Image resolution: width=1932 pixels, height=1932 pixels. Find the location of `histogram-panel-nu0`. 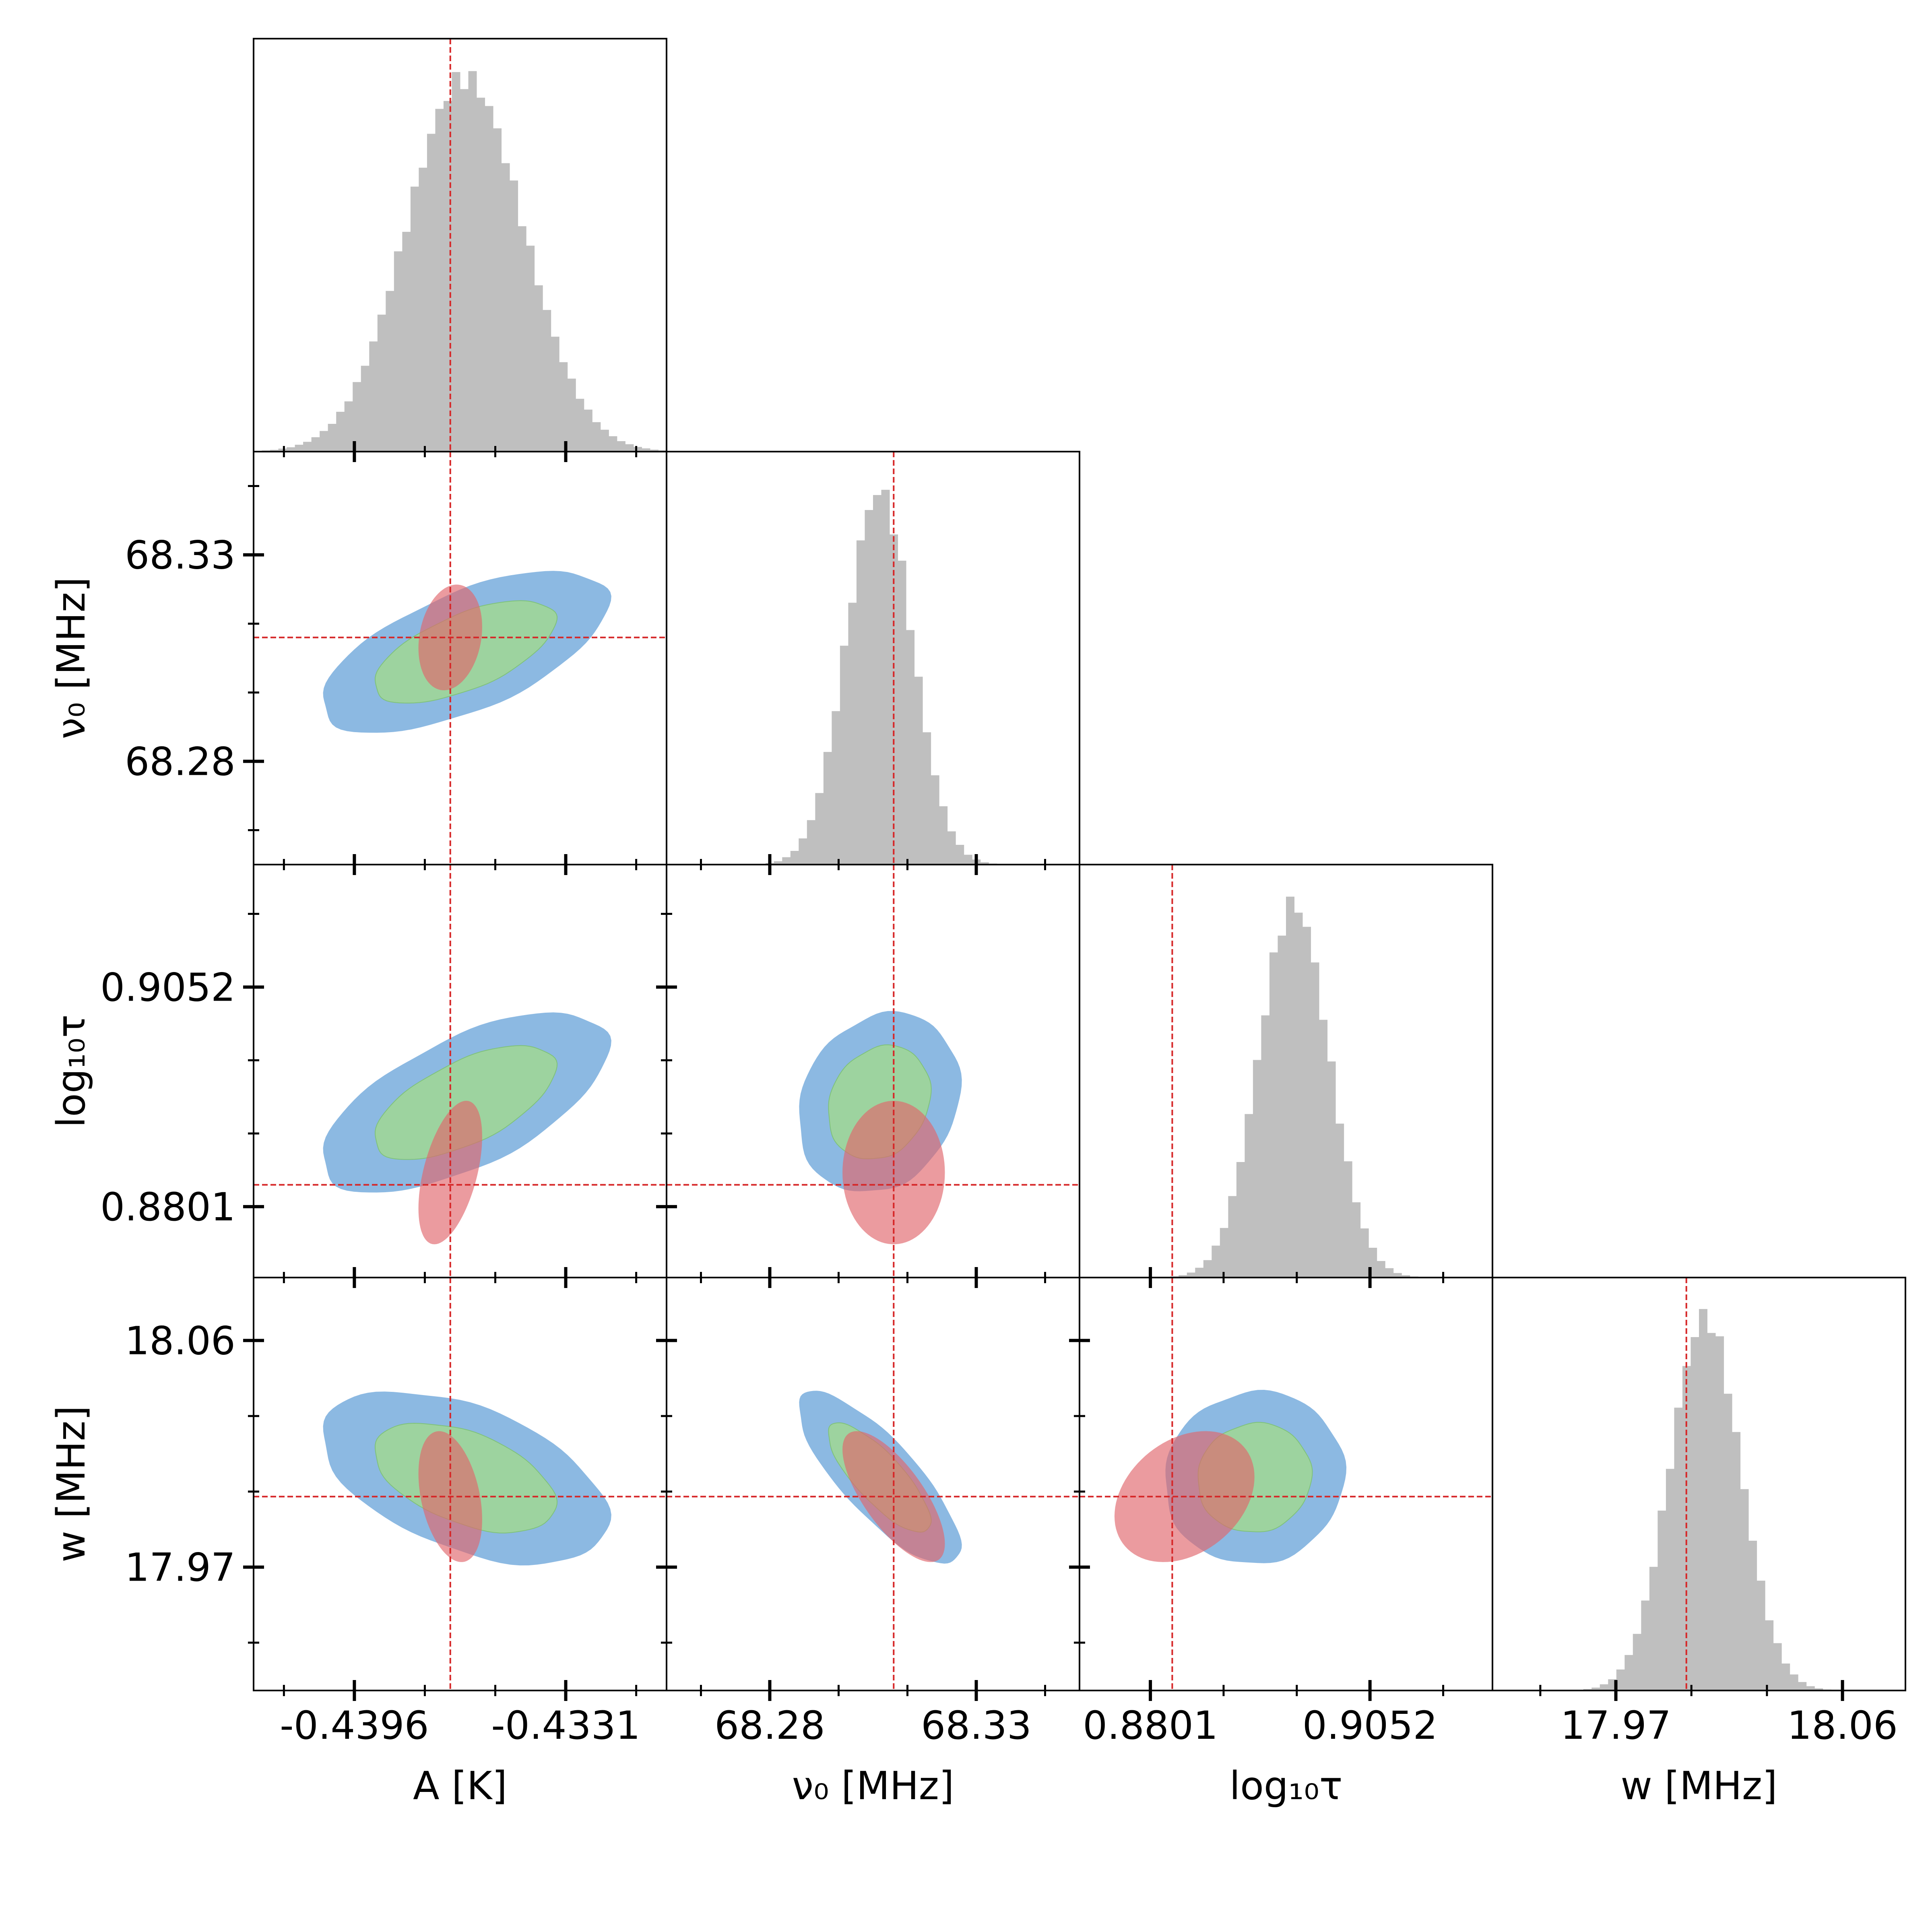

histogram-panel-nu0 is located at coordinates (873, 663).